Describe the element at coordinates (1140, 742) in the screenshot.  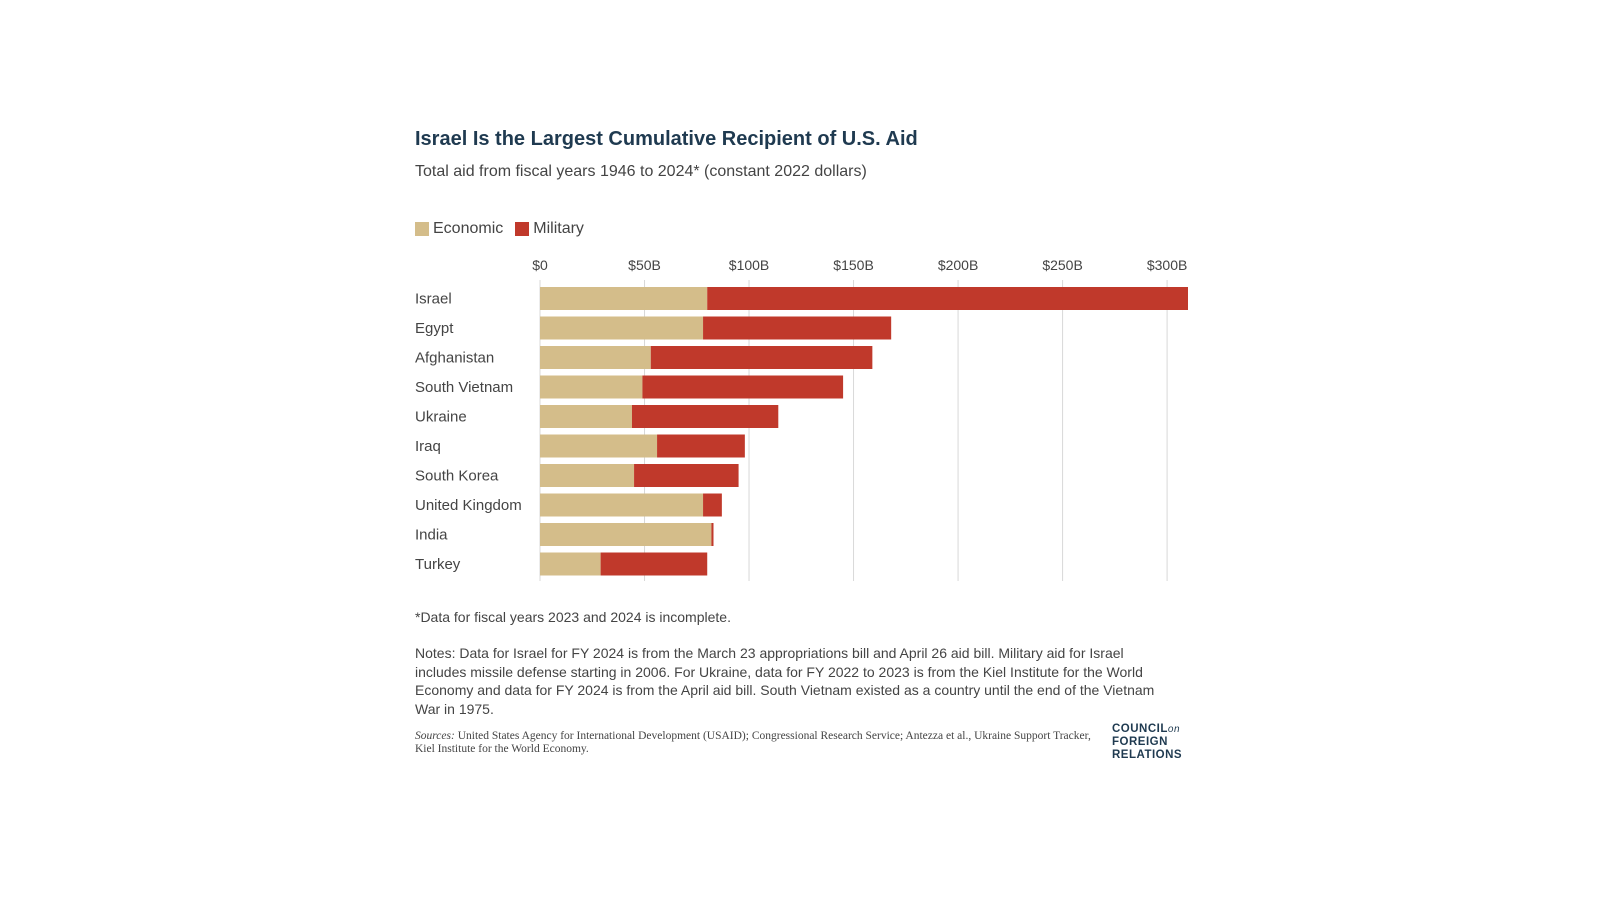
I see `logo-line2: FOREIGN` at that location.